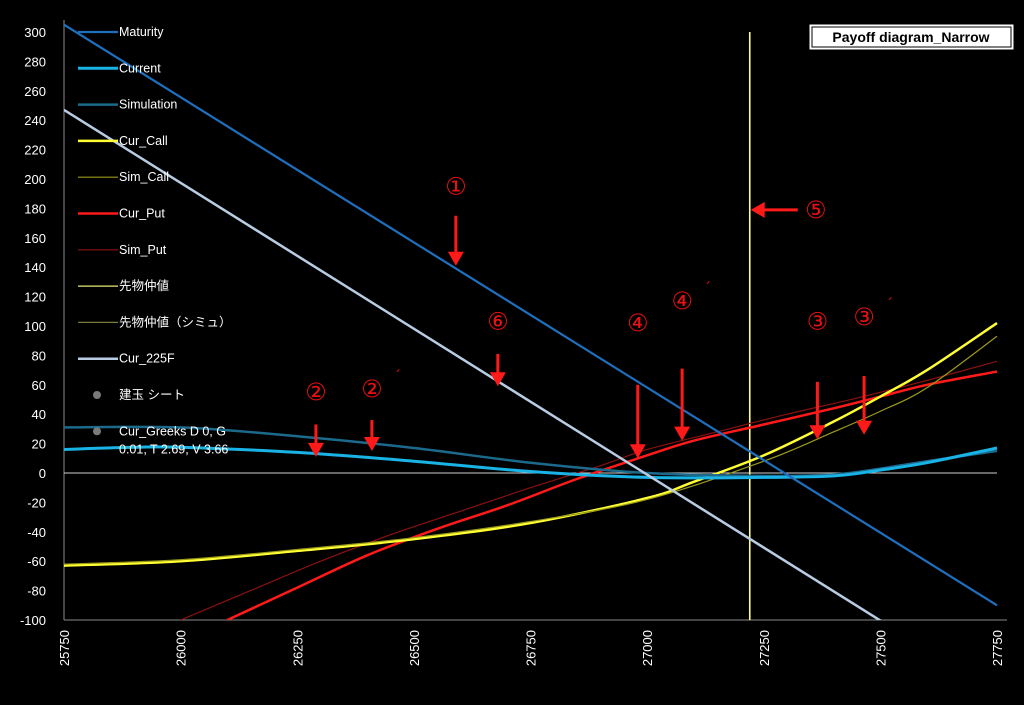 This screenshot has width=1024, height=705. Describe the element at coordinates (36, 502) in the screenshot. I see `y-tick-label: -20` at that location.